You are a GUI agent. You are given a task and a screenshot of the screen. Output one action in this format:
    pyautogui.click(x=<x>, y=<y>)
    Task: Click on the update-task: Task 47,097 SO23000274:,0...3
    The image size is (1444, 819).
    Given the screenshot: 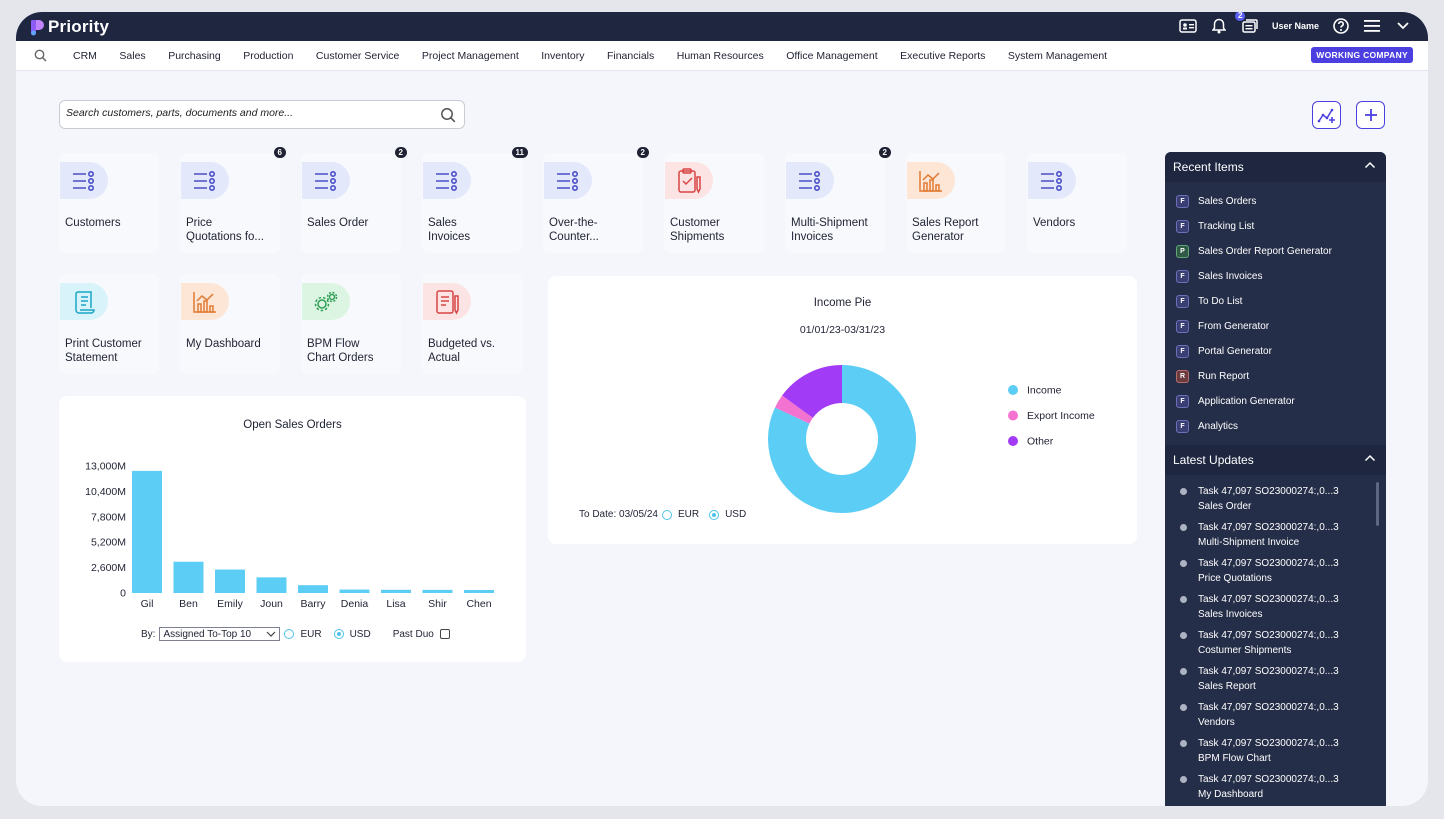 What is the action you would take?
    pyautogui.click(x=1268, y=635)
    